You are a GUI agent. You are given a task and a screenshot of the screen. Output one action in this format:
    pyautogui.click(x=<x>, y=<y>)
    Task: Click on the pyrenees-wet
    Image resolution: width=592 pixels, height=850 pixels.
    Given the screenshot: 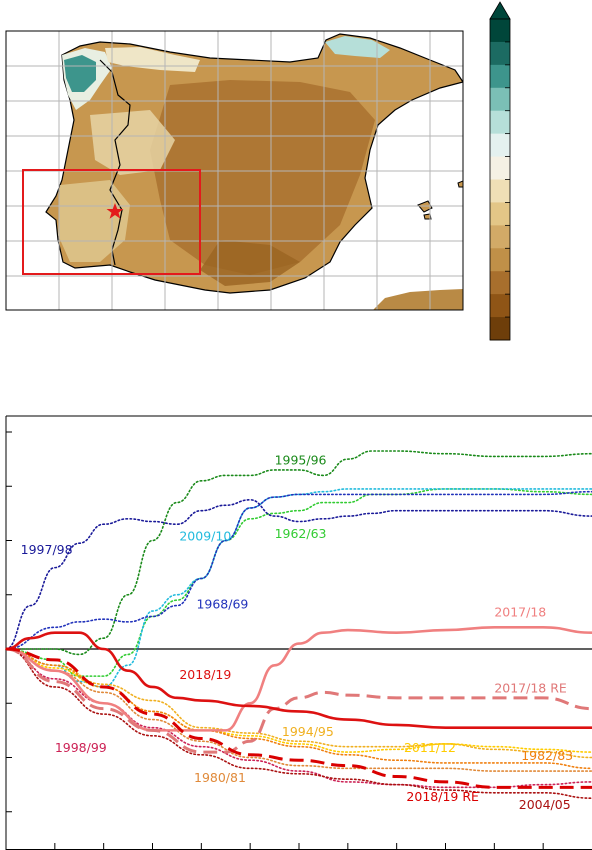 What is the action you would take?
    pyautogui.click(x=357, y=47)
    